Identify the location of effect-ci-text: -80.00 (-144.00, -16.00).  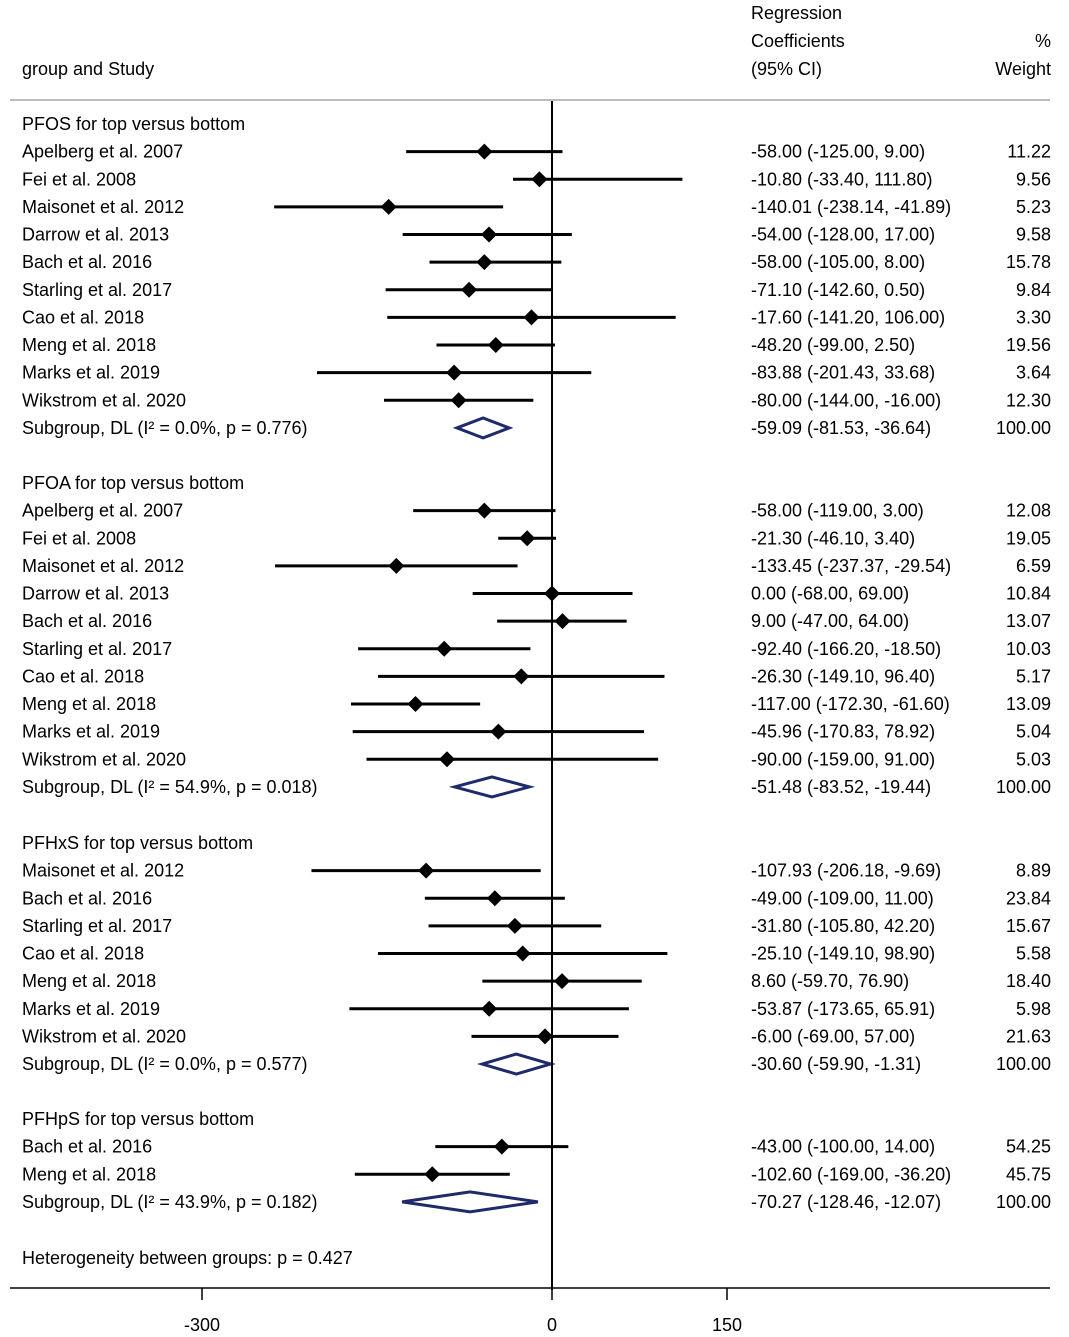
(846, 400).